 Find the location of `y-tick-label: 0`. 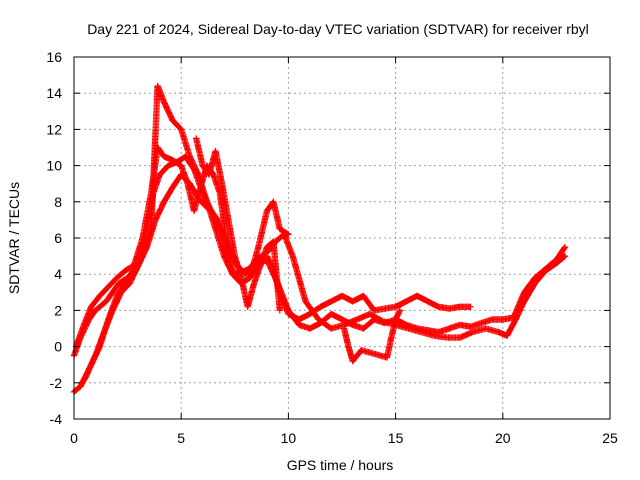

y-tick-label: 0 is located at coordinates (58, 347).